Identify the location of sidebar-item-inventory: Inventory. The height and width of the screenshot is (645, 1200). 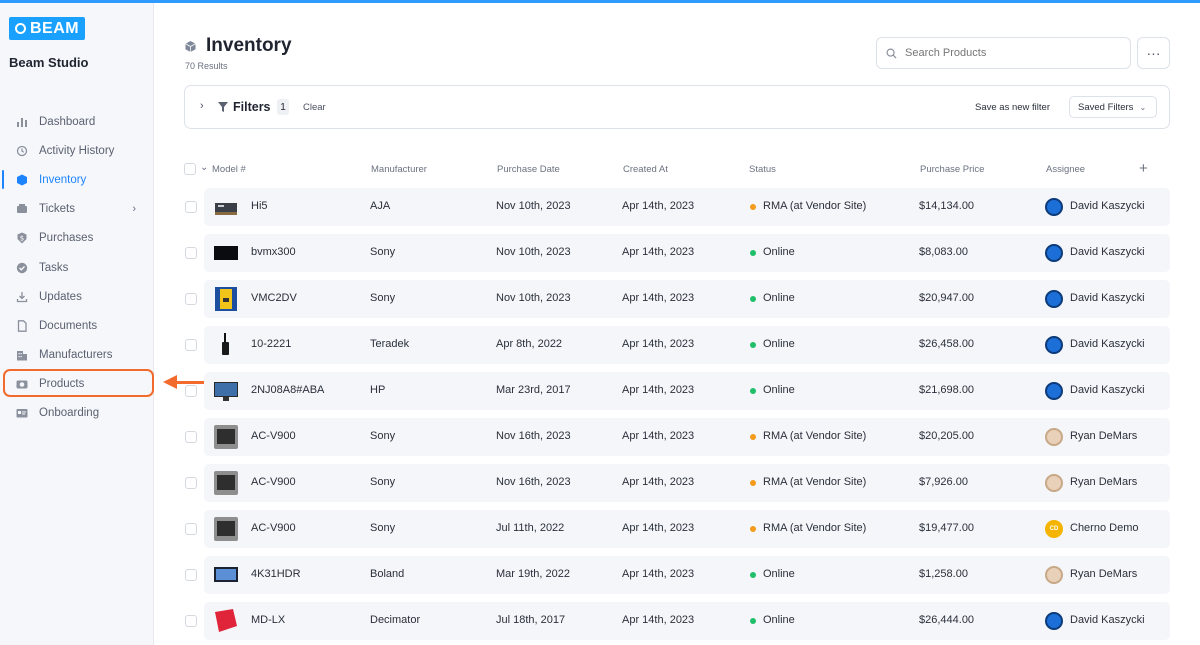
(77, 179).